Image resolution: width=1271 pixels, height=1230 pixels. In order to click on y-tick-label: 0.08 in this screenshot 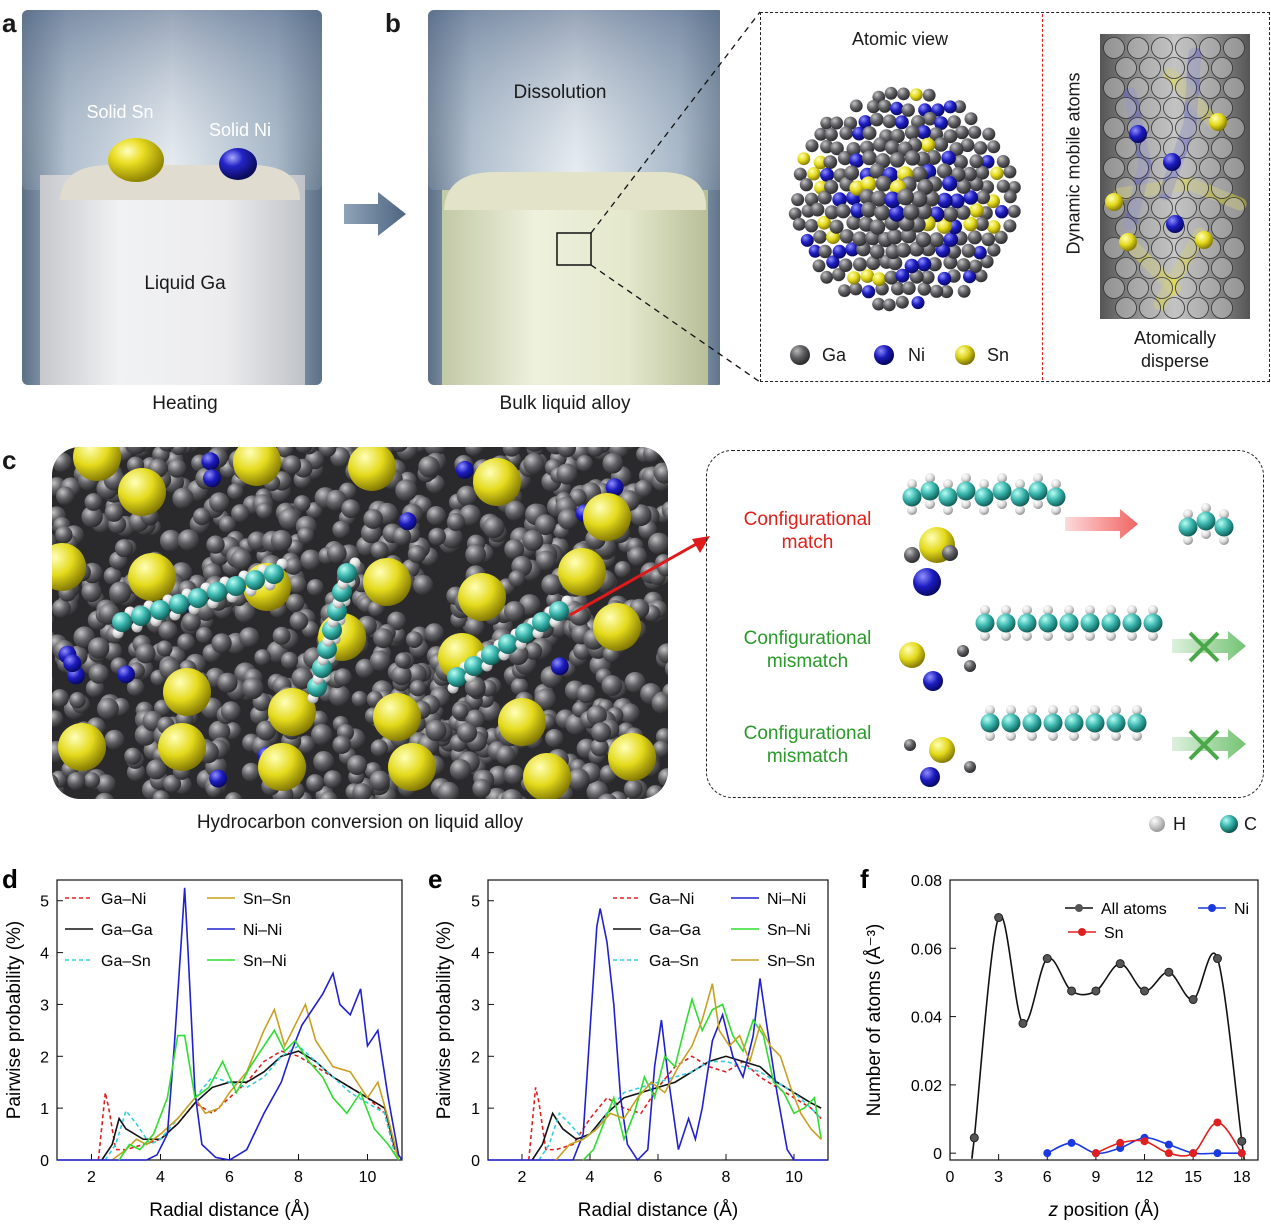, I will do `click(926, 881)`.